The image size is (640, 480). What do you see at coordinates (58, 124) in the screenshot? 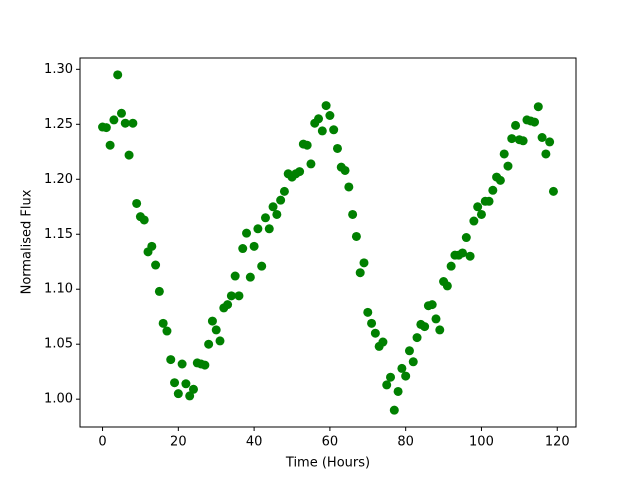
I see `y-tick-label: 1.25` at bounding box center [58, 124].